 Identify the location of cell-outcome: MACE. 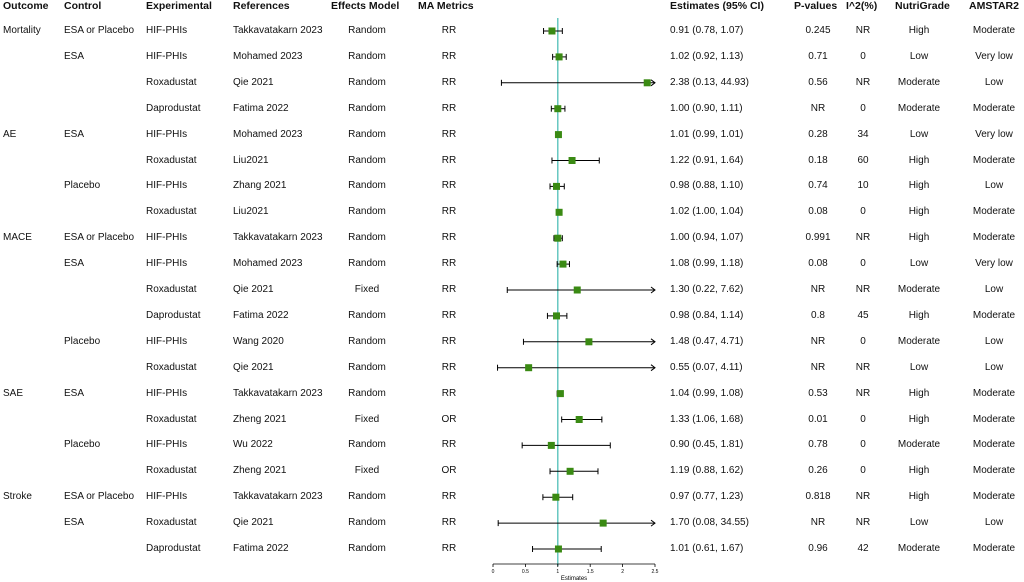
(17, 238).